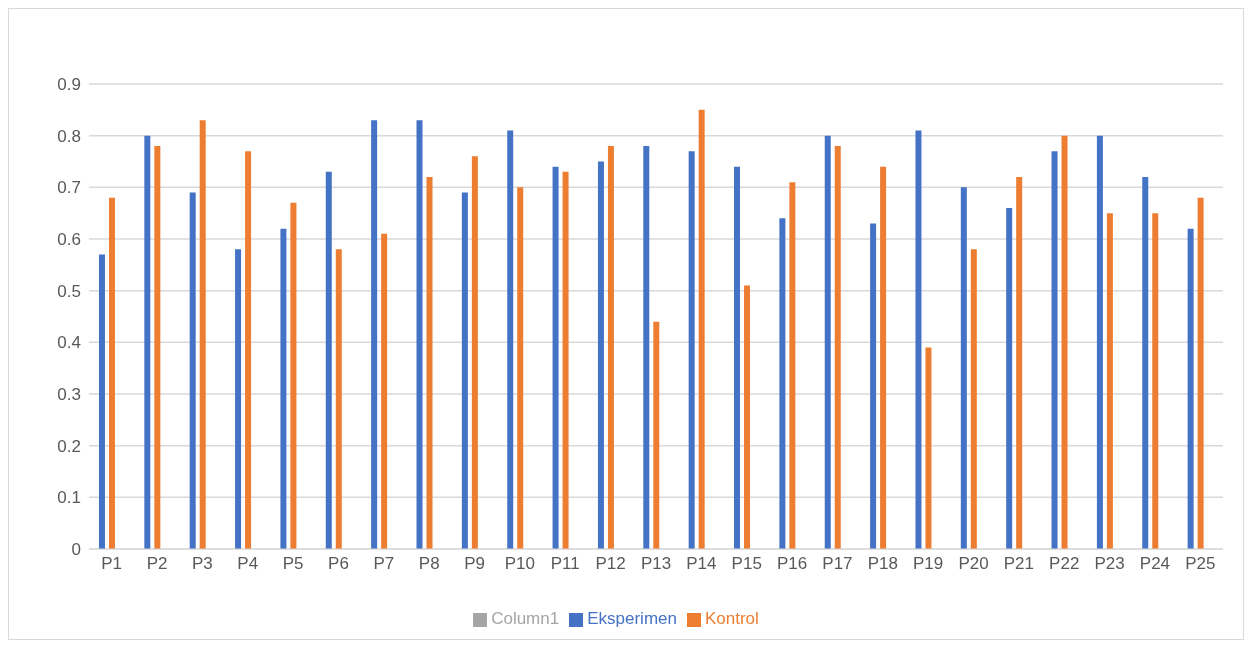 This screenshot has width=1252, height=646. What do you see at coordinates (525, 618) in the screenshot?
I see `legend-label: Column1` at bounding box center [525, 618].